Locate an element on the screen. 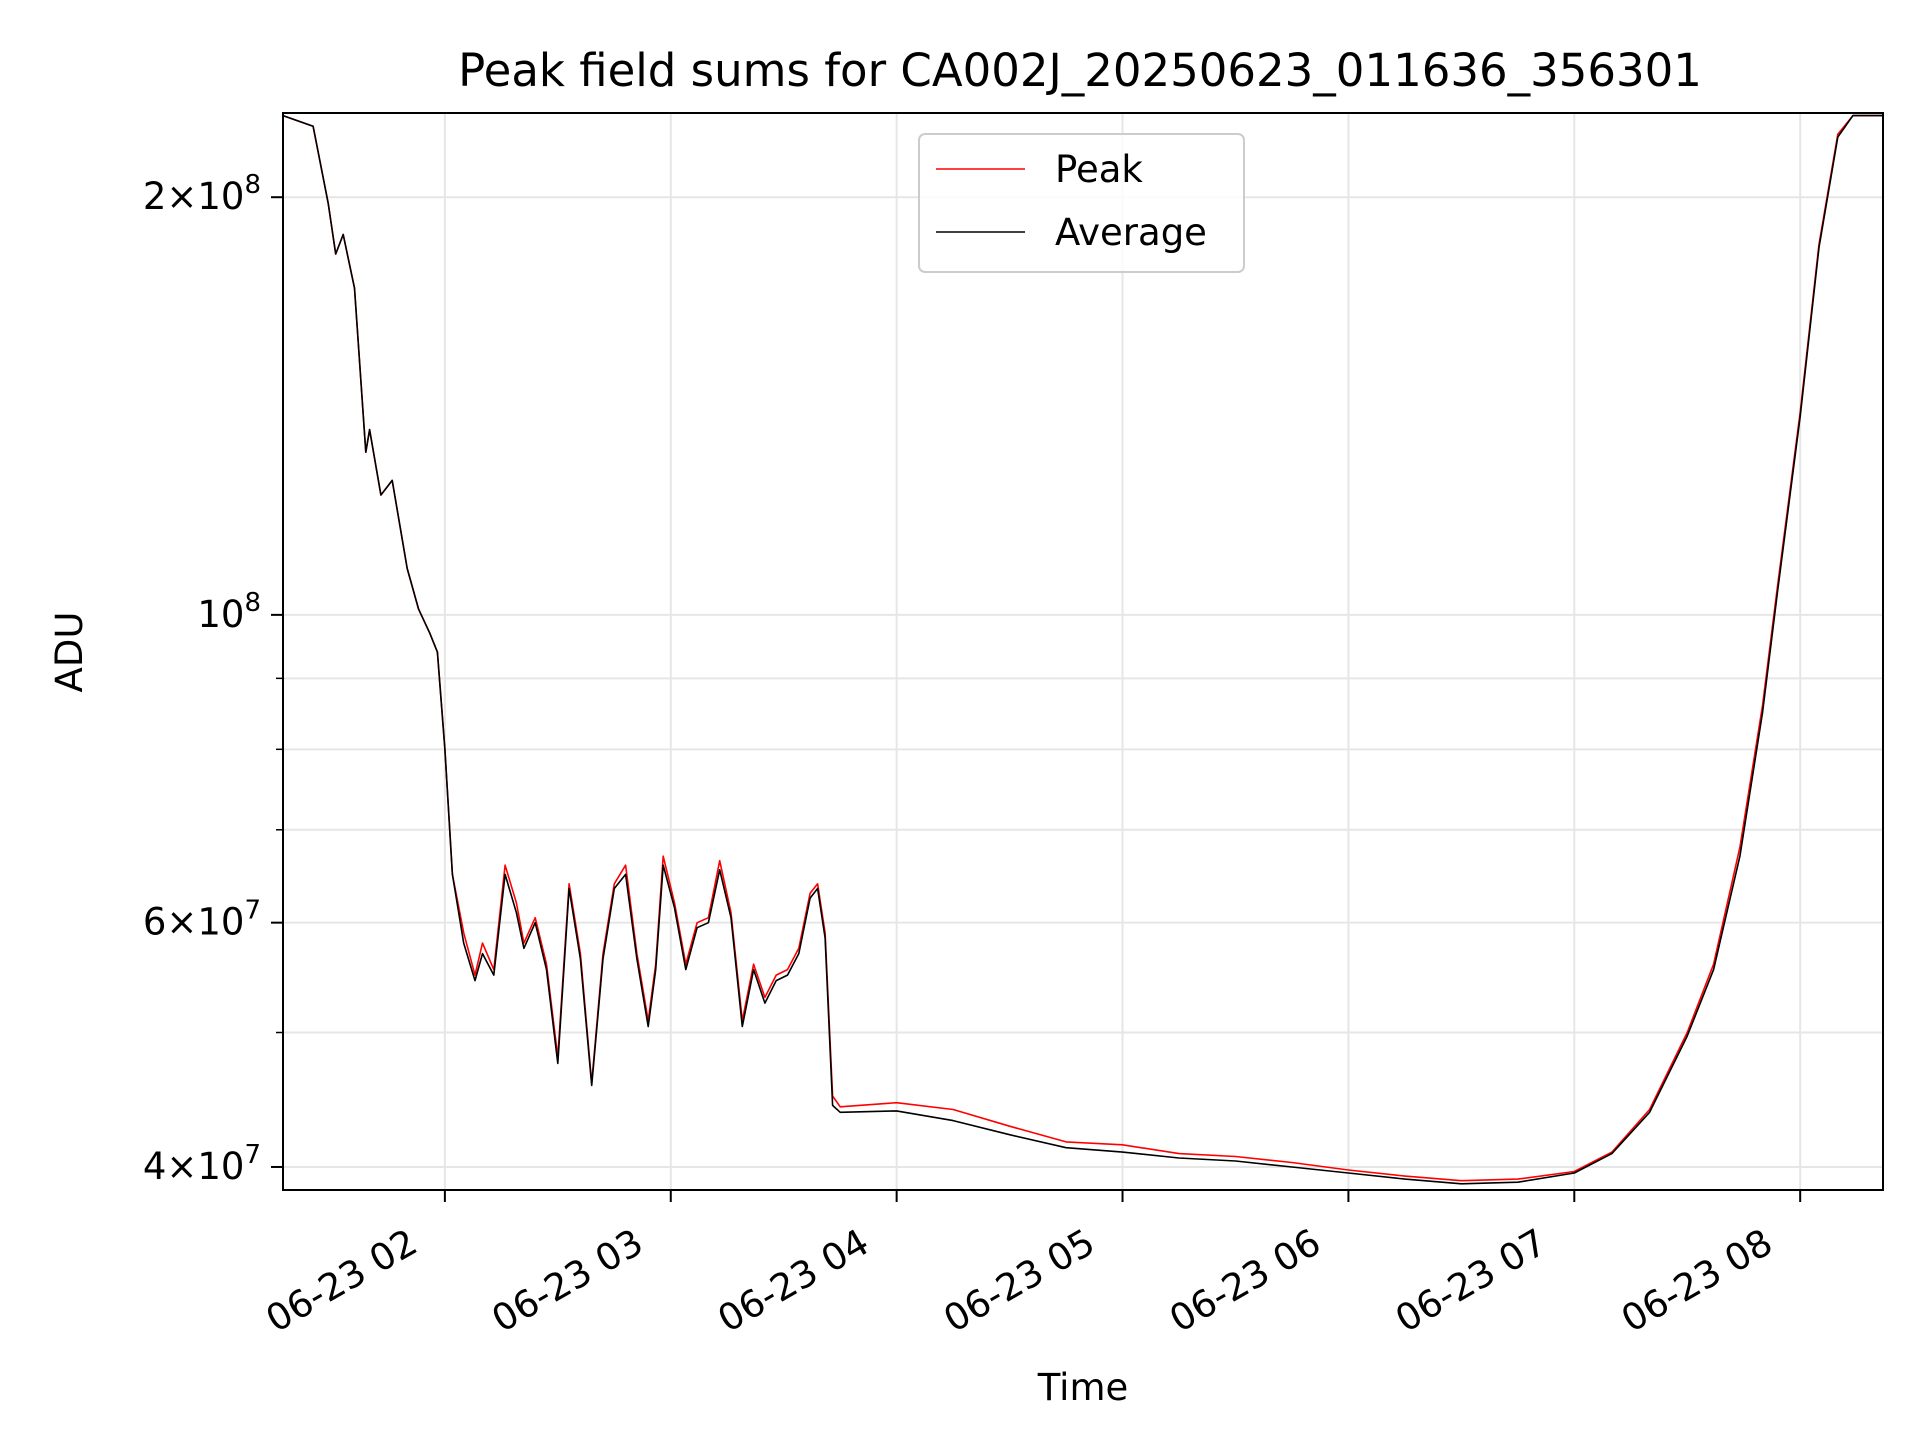  y-tick-label: 2×108 is located at coordinates (202, 194).